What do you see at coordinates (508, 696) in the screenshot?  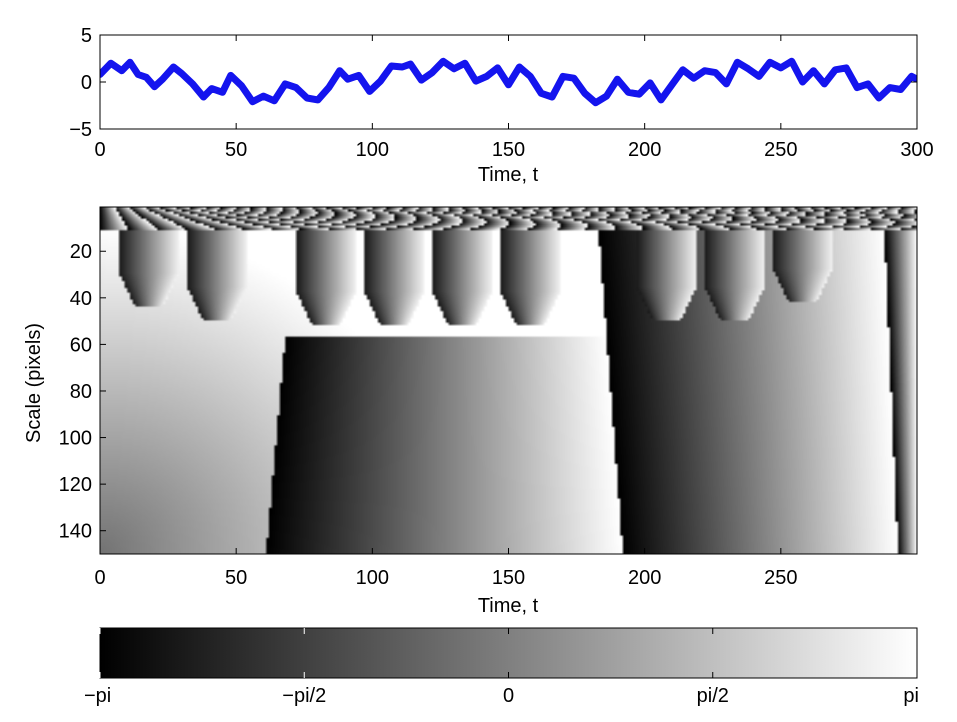 I see `colorbar-tick-label: 0` at bounding box center [508, 696].